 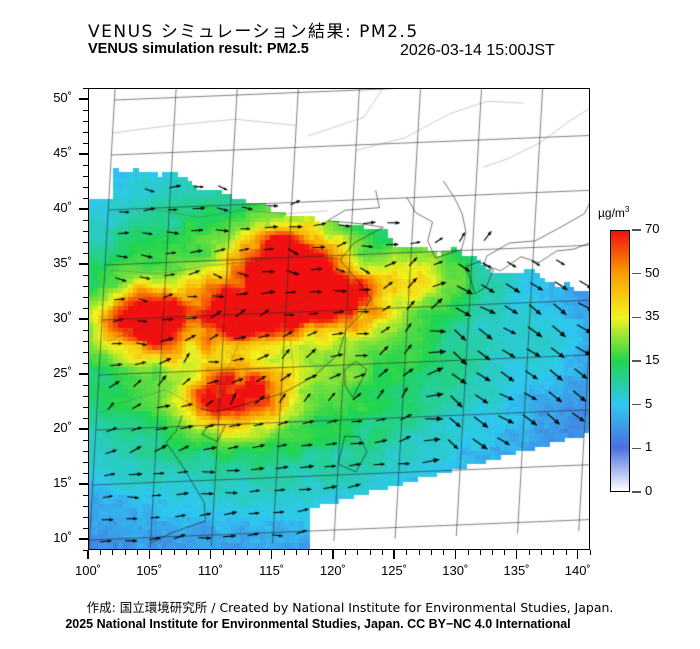 What do you see at coordinates (649, 403) in the screenshot?
I see `colorbar-tick-label: 5` at bounding box center [649, 403].